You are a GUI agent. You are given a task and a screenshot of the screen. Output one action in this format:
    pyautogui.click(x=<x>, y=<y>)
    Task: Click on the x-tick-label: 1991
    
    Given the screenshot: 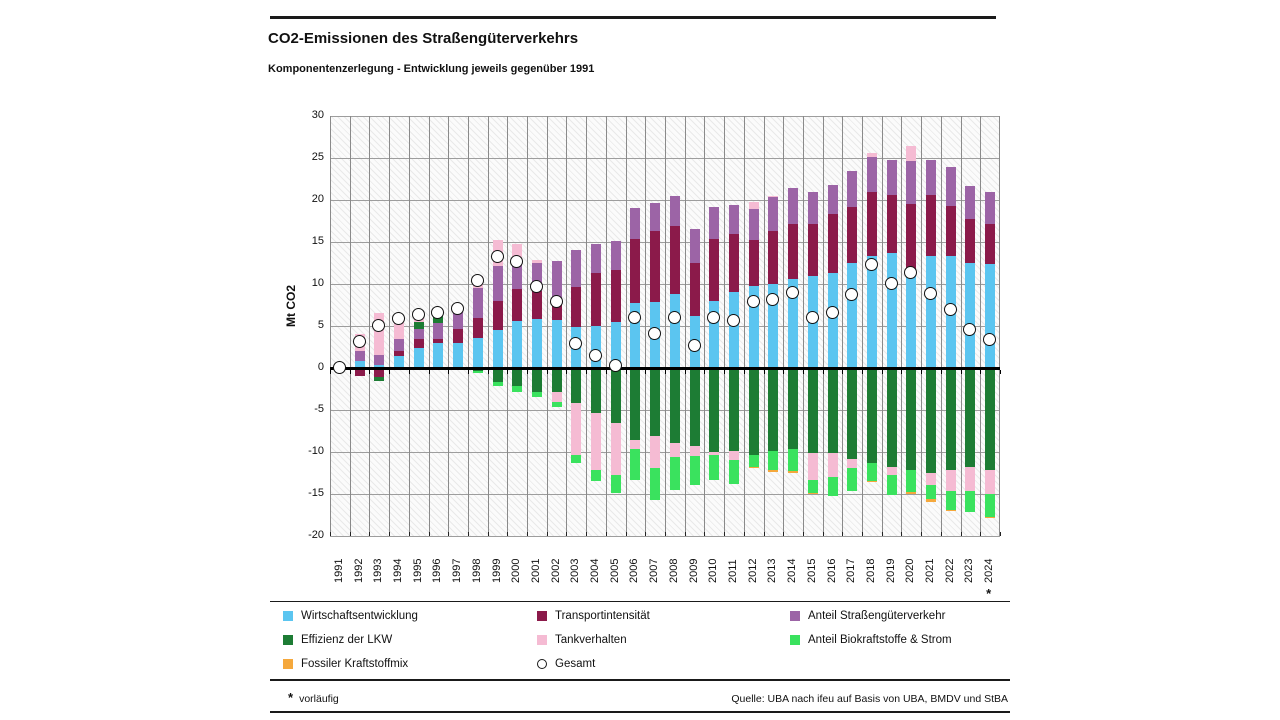 What is the action you would take?
    pyautogui.click(x=338, y=570)
    